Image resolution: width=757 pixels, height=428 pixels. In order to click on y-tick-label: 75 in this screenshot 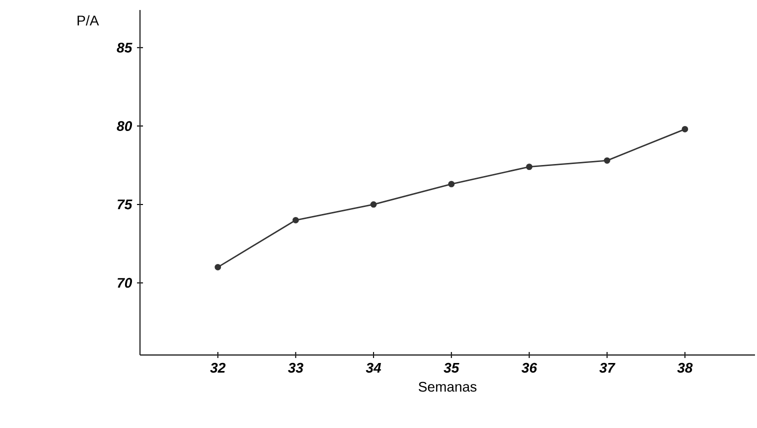, I will do `click(125, 205)`.